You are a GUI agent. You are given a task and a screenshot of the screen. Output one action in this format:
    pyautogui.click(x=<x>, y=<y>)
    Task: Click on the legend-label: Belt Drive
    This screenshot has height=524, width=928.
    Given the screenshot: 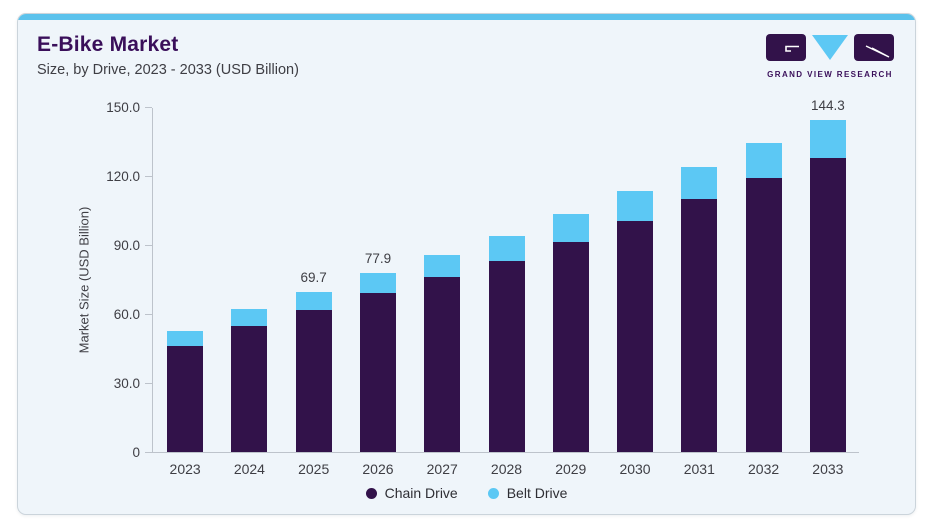 What is the action you would take?
    pyautogui.click(x=537, y=493)
    